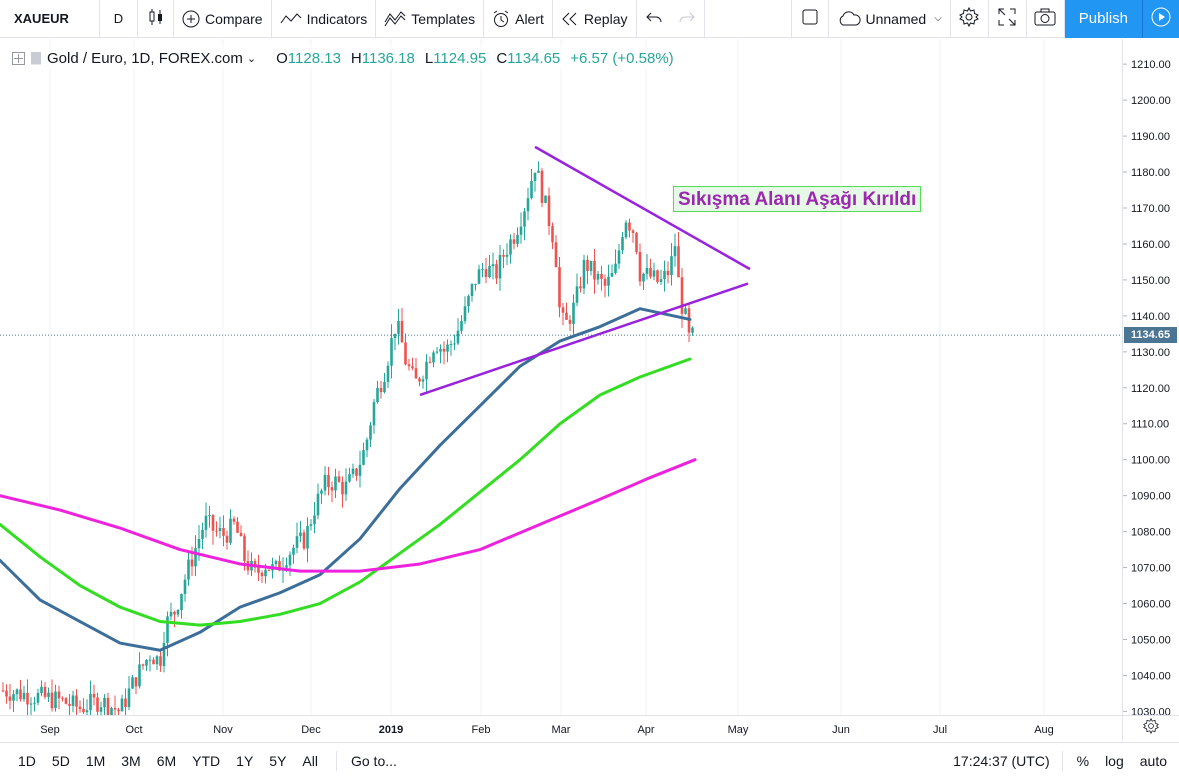 The height and width of the screenshot is (778, 1179). Describe the element at coordinates (1002, 760) in the screenshot. I see `clock-display: 17:24:37 (UTC)` at that location.